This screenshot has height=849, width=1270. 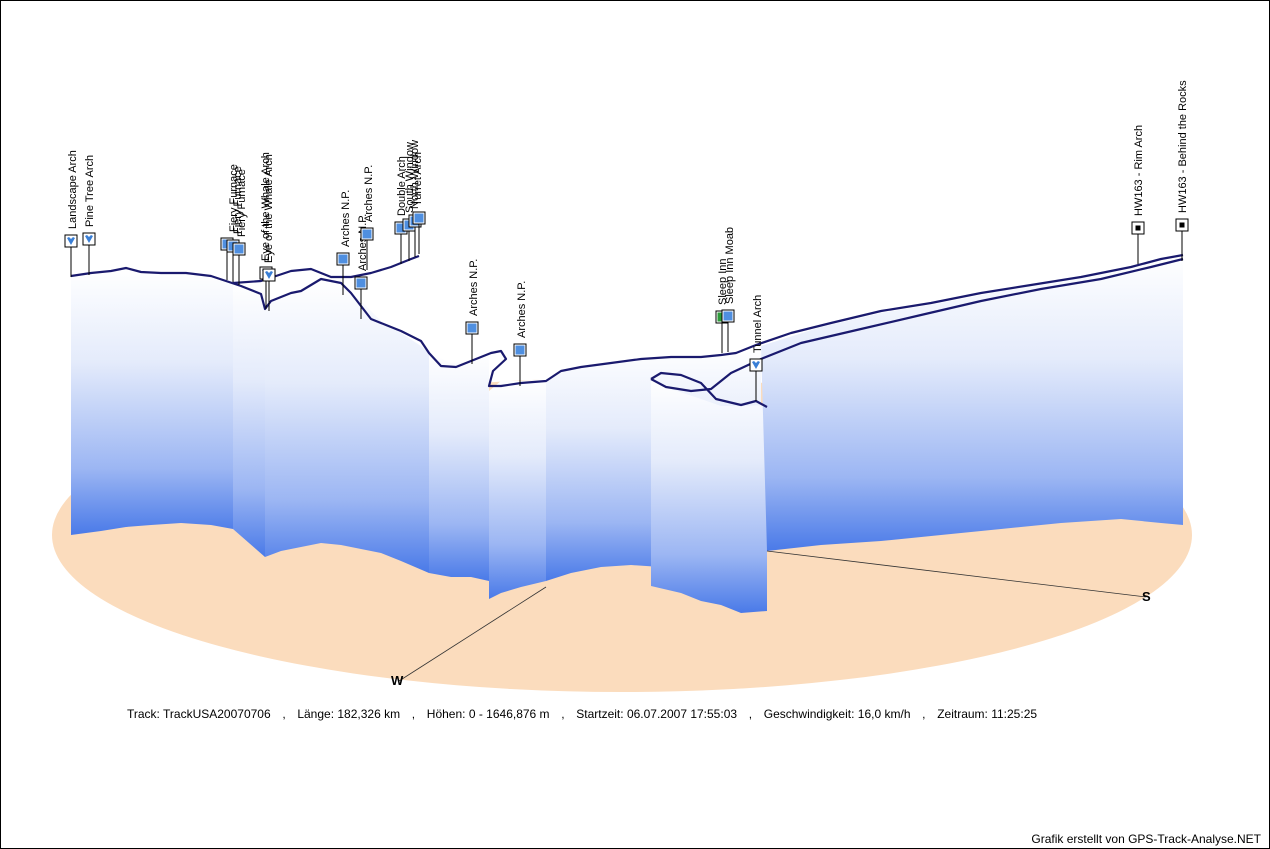 I want to click on waypoint-marker: Sleep Inn Moab, so click(x=728, y=289).